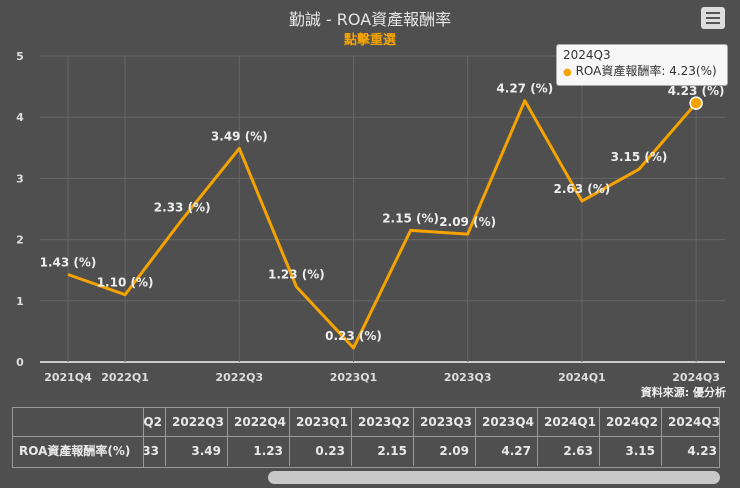  What do you see at coordinates (206, 451) in the screenshot?
I see `table-cell: 3.49` at bounding box center [206, 451].